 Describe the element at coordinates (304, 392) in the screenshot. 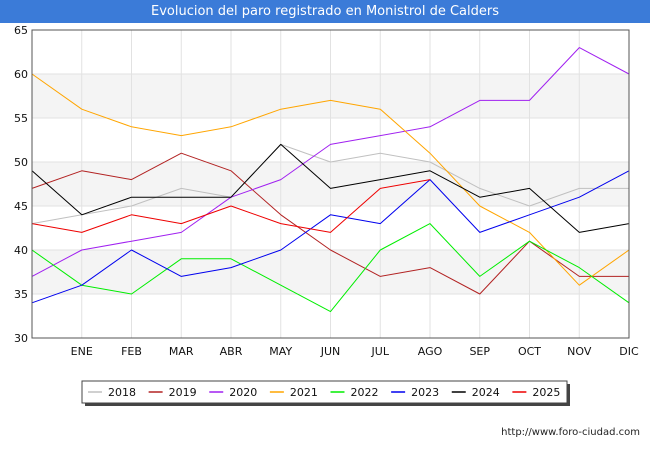

I see `legend-label-2021: 2021` at that location.